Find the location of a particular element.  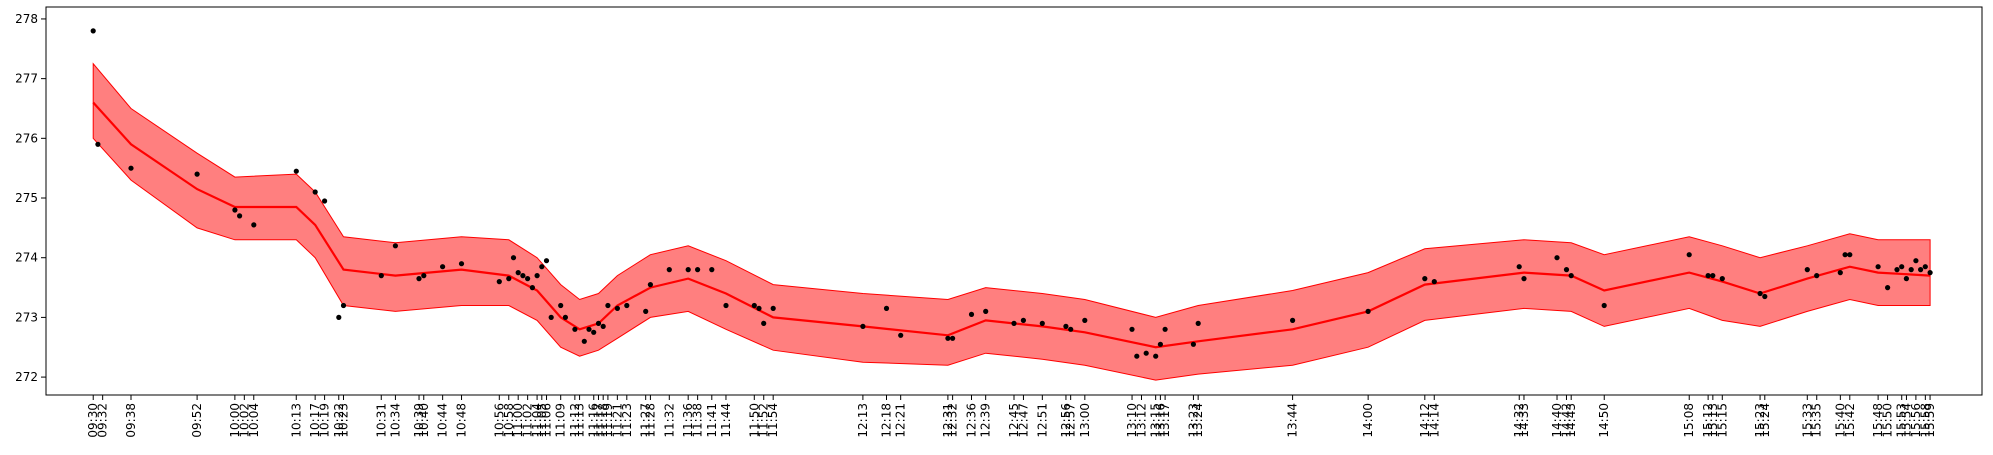

x-tick-label: 09:38 is located at coordinates (131, 420).